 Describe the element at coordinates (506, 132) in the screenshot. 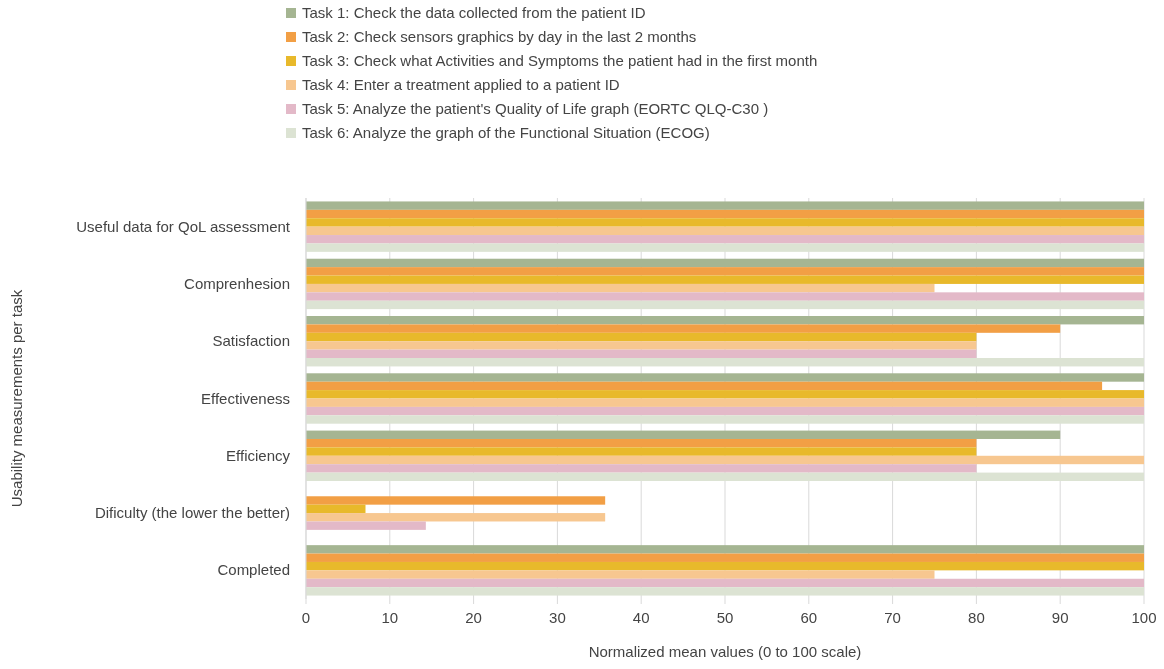

I see `legend-label: Task 6: Analyze the graph of the Functional Situation (ECOG)` at that location.